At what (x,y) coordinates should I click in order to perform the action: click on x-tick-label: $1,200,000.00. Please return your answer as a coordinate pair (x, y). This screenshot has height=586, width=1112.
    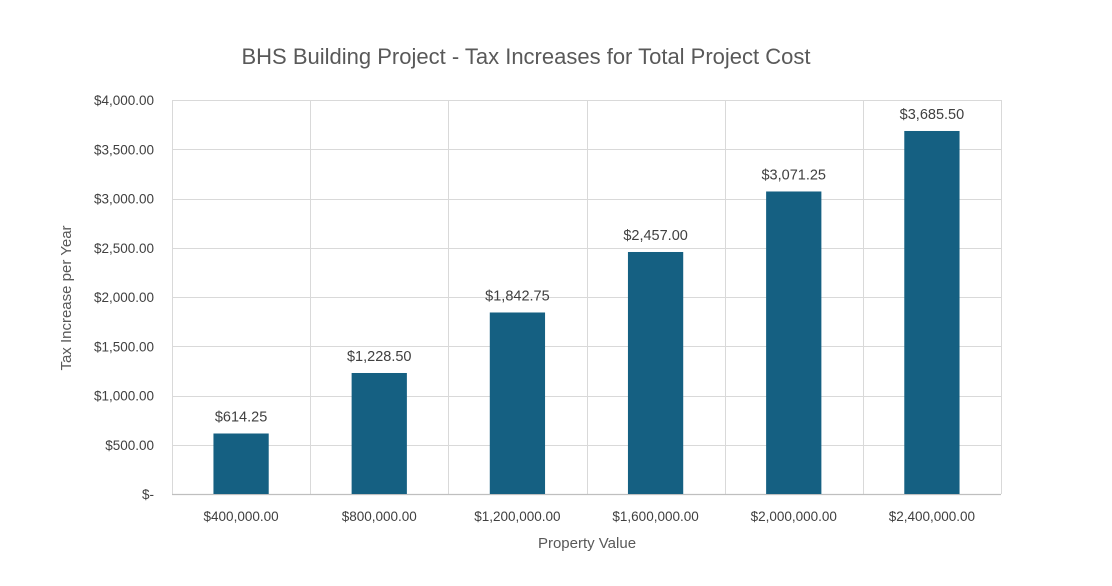
    Looking at the image, I should click on (517, 516).